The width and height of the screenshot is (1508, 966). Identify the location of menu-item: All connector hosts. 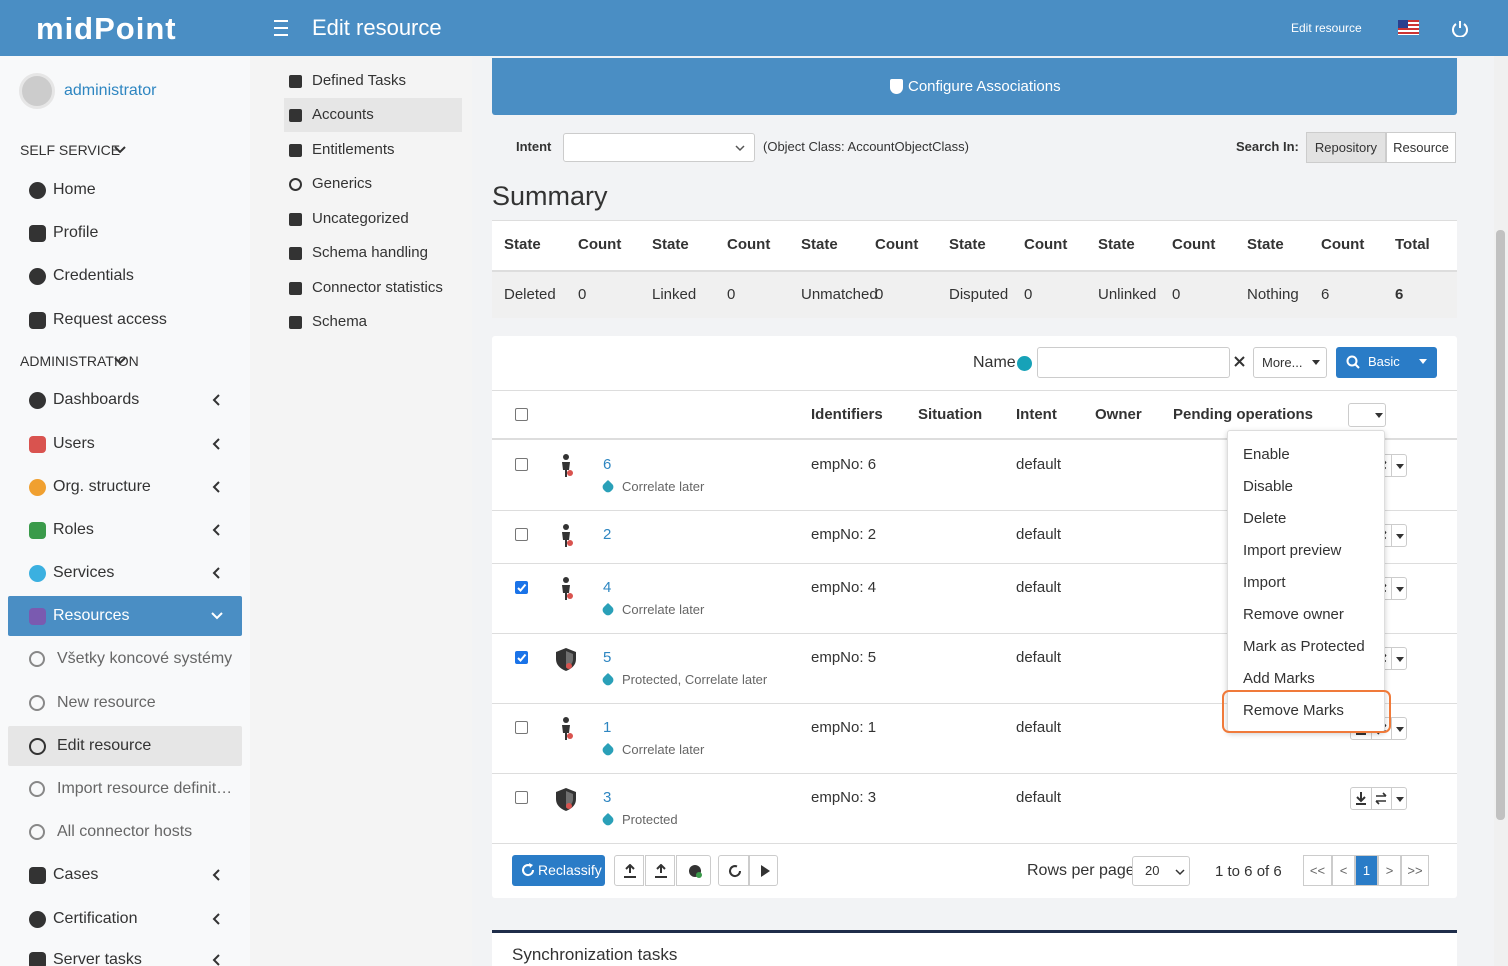
(125, 831).